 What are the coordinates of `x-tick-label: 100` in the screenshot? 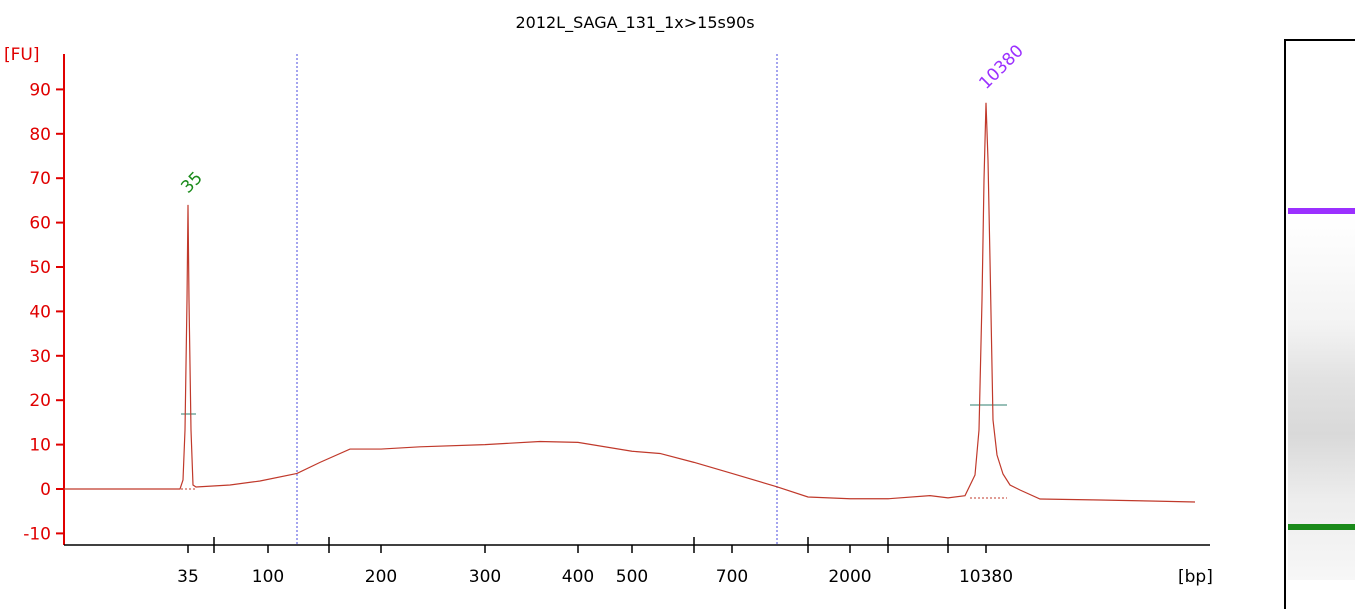 It's located at (268, 577).